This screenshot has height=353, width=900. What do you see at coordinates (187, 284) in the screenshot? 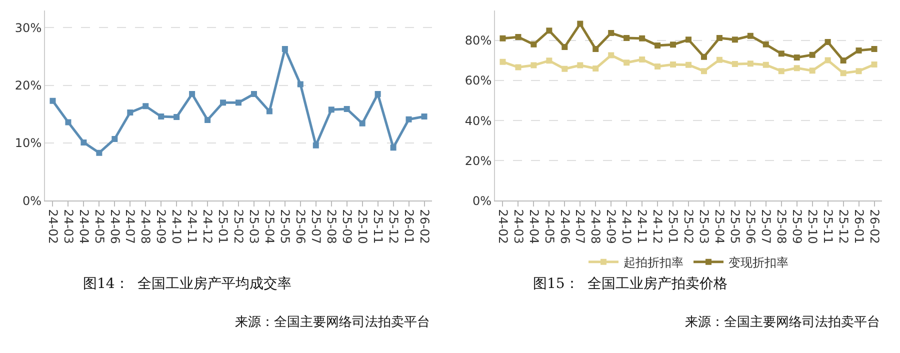
I see `text: 图14： 全国工业房产平均成交率` at bounding box center [187, 284].